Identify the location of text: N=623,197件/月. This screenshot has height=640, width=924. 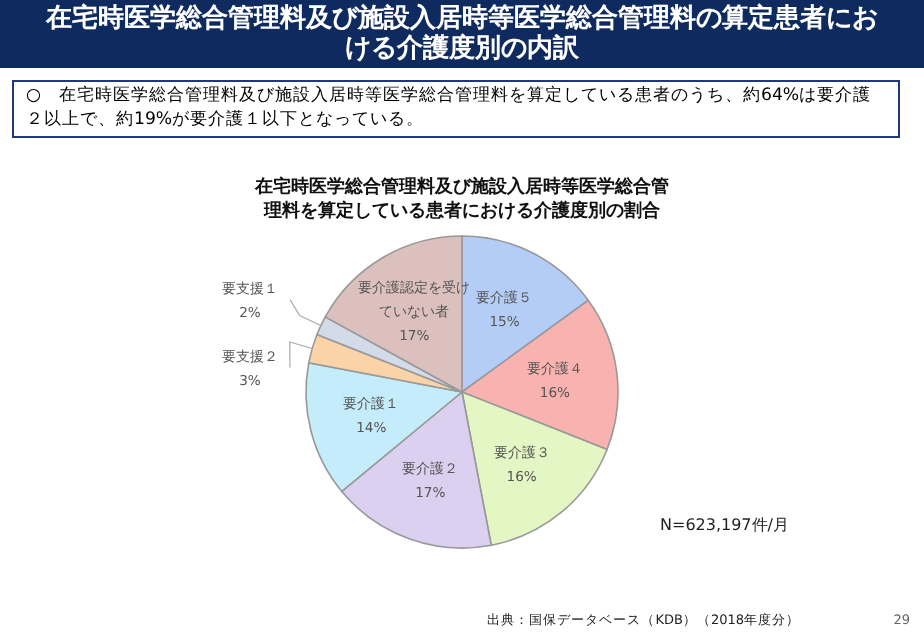
(724, 525).